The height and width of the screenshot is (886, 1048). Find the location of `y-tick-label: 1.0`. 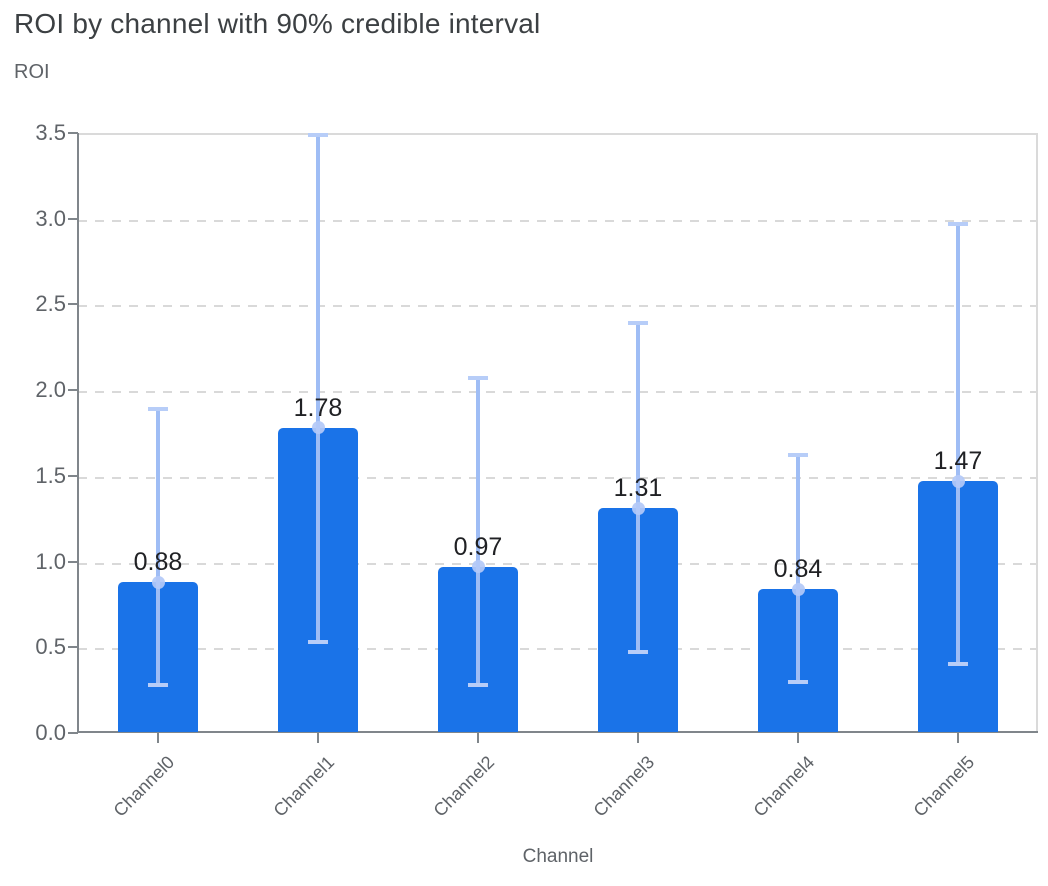

y-tick-label: 1.0 is located at coordinates (50, 561).